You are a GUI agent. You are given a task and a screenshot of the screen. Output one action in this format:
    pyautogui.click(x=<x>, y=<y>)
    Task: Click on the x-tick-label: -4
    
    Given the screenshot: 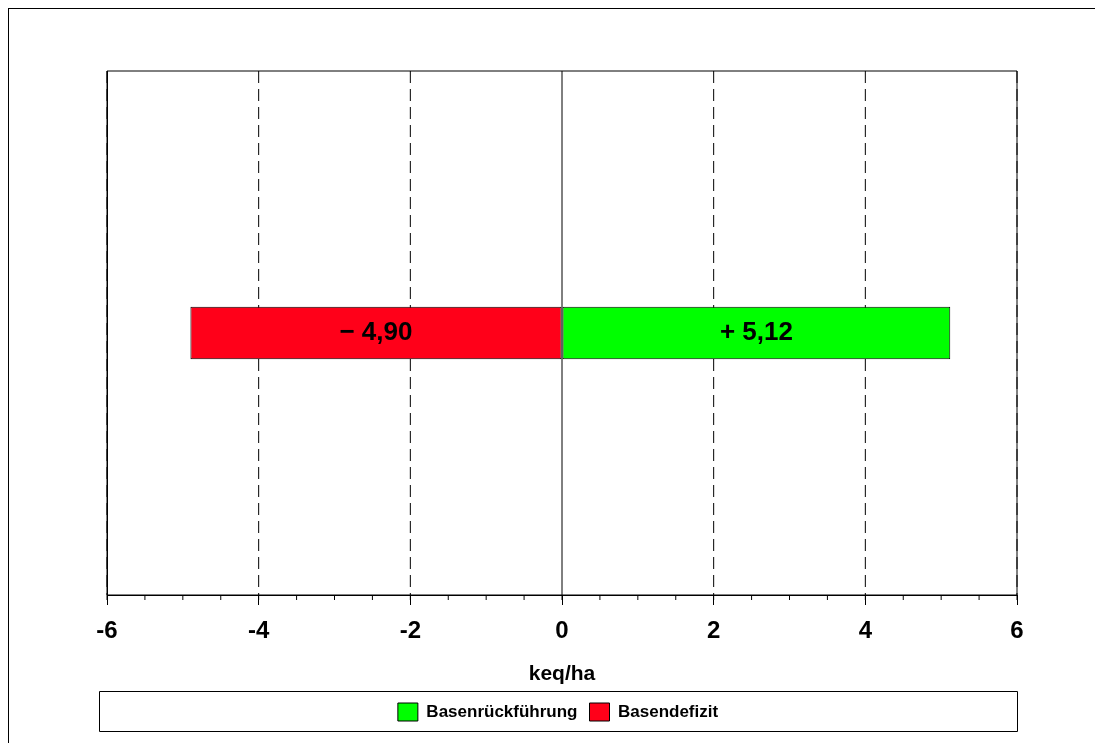 What is the action you would take?
    pyautogui.click(x=258, y=630)
    